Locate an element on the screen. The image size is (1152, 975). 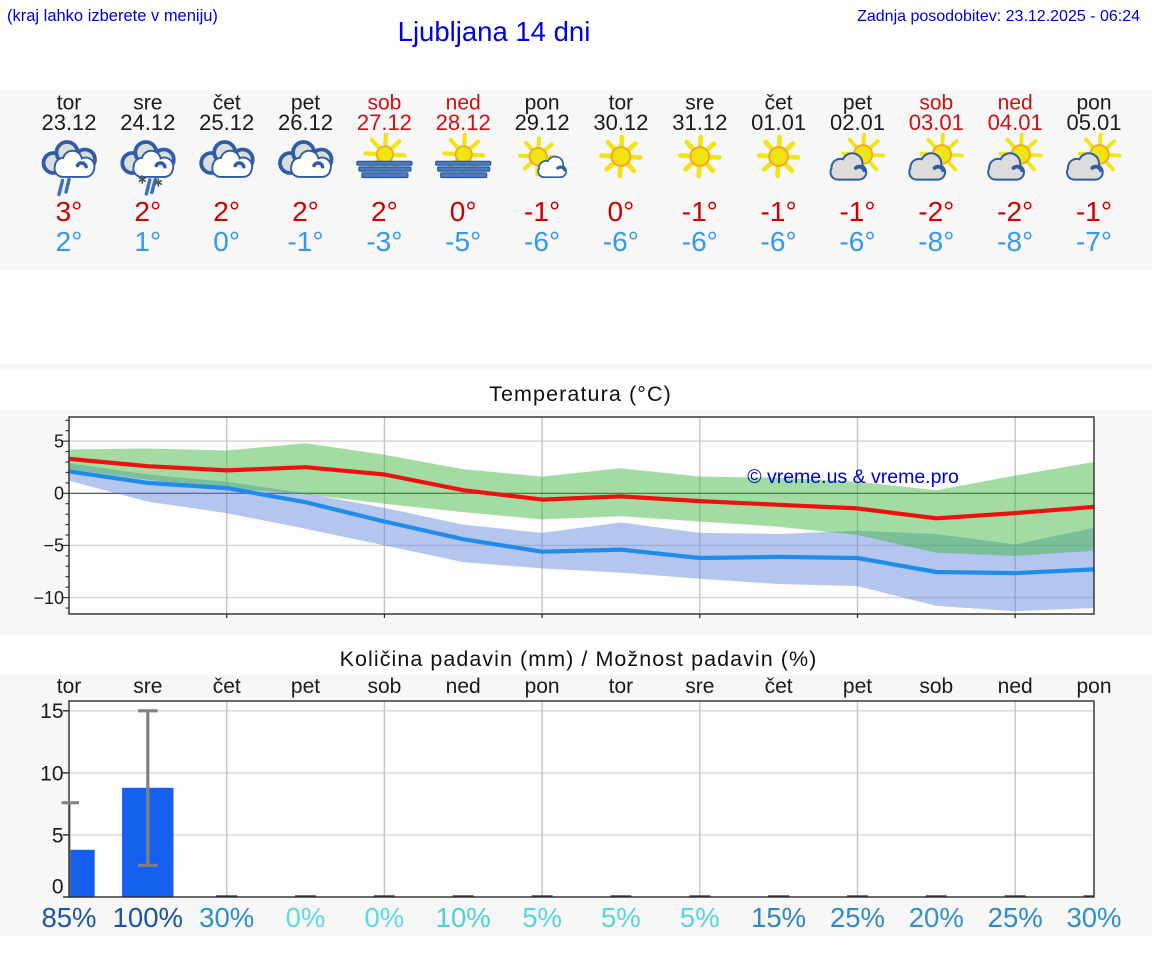
svg-text: 04.01 is located at coordinates (1015, 122).